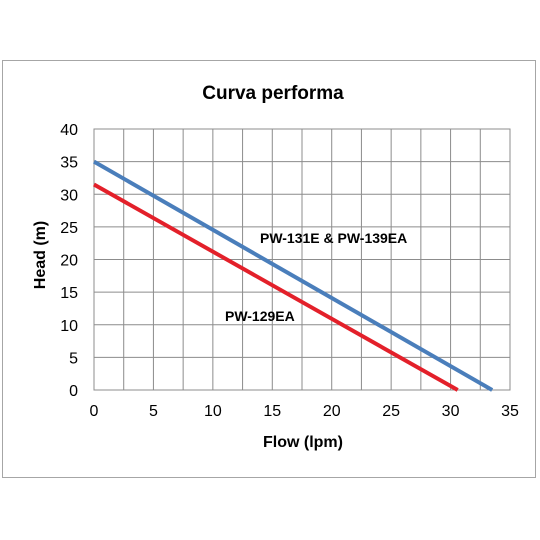 This screenshot has height=540, width=540. I want to click on y-tick-label: 10, so click(69, 326).